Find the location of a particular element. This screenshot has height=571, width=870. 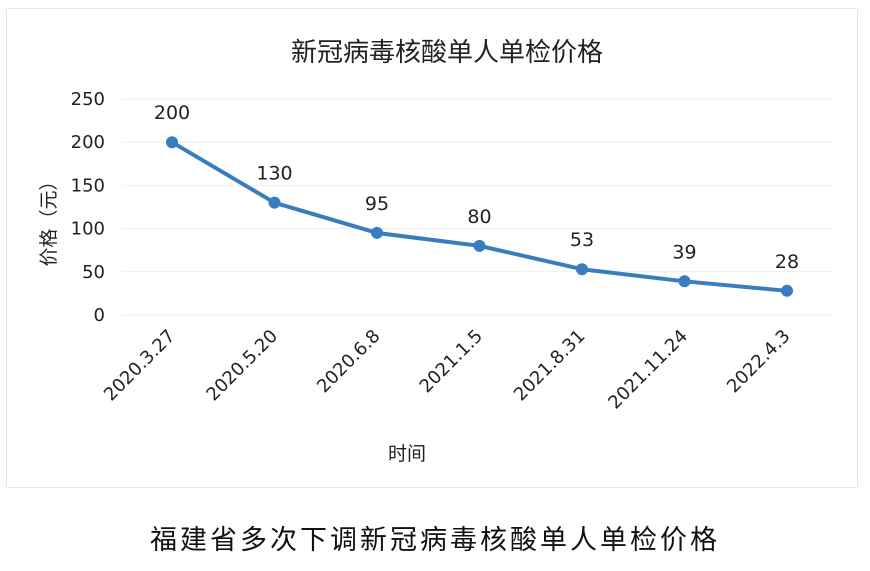

data-label: 39 is located at coordinates (684, 252).